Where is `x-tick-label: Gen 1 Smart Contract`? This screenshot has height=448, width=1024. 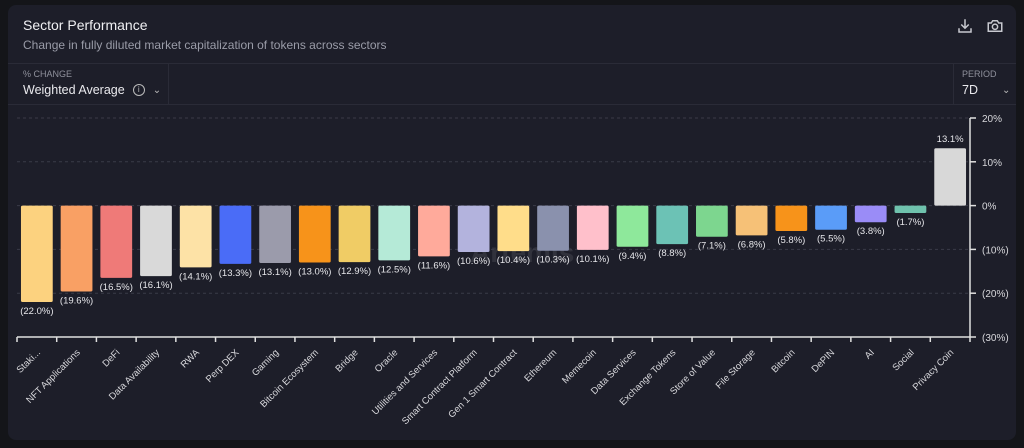
x-tick-label: Gen 1 Smart Contract is located at coordinates (482, 383).